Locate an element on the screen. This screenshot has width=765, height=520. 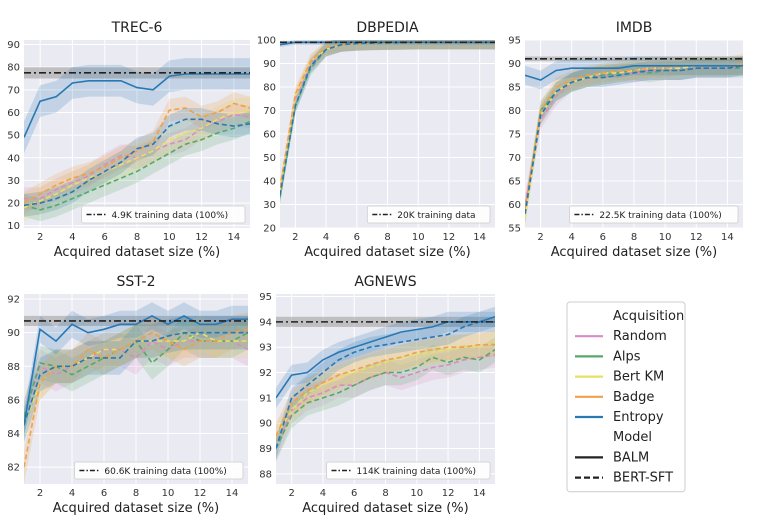
chart-title: SST-2 is located at coordinates (136, 282).